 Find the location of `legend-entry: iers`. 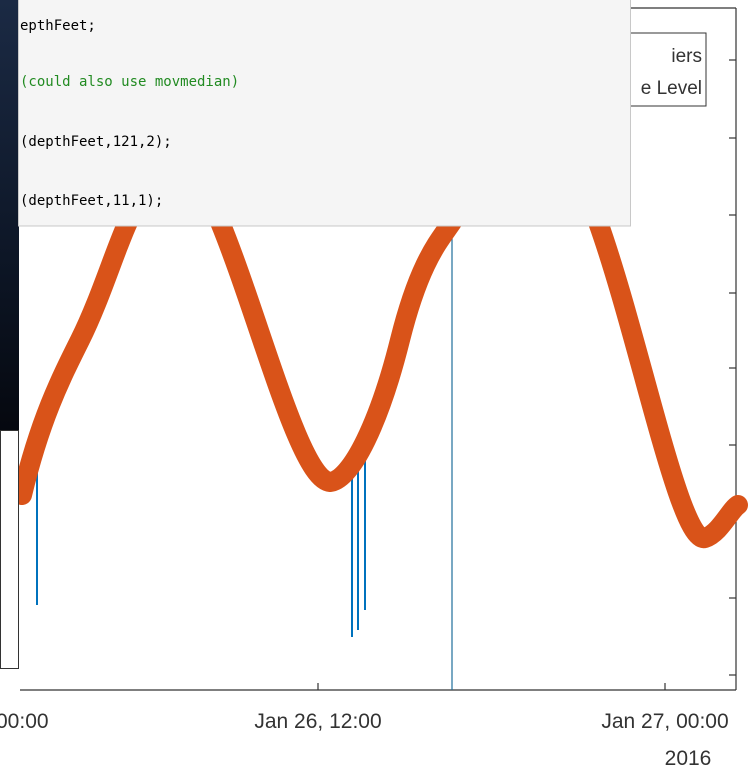

legend-entry: iers is located at coordinates (686, 56).